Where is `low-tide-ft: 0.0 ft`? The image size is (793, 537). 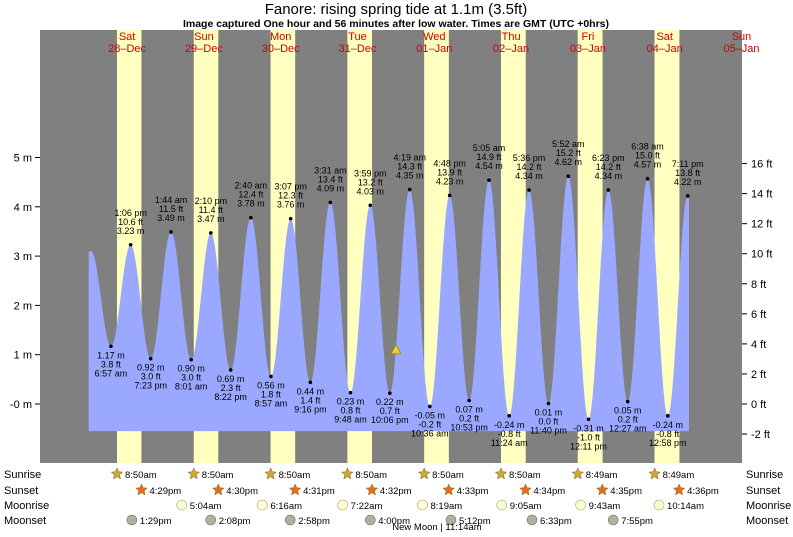 low-tide-ft: 0.0 ft is located at coordinates (548, 422).